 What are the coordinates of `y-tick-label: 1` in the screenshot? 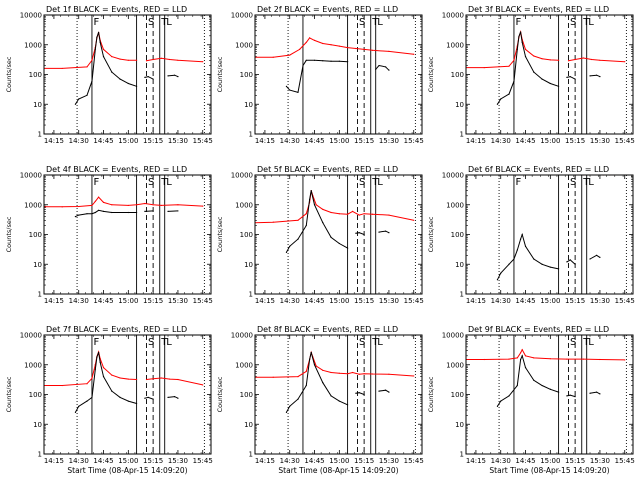 It's located at (40, 295).